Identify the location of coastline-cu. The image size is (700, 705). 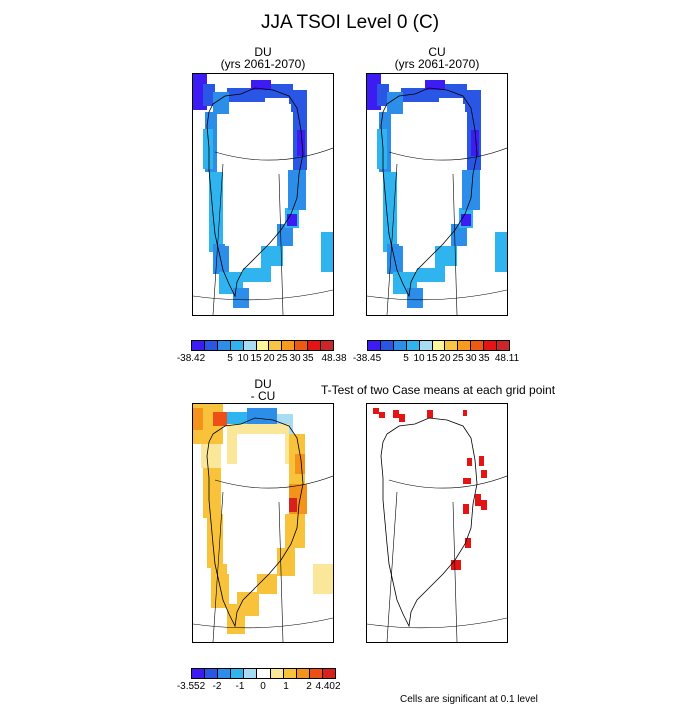
(429, 192).